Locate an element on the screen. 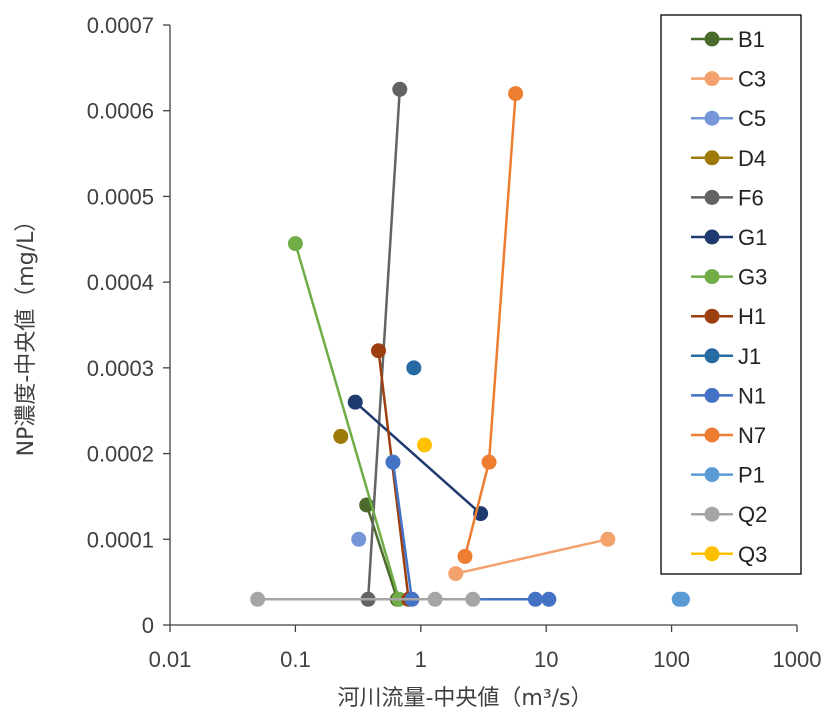 The height and width of the screenshot is (717, 834). series-J1 is located at coordinates (413, 367).